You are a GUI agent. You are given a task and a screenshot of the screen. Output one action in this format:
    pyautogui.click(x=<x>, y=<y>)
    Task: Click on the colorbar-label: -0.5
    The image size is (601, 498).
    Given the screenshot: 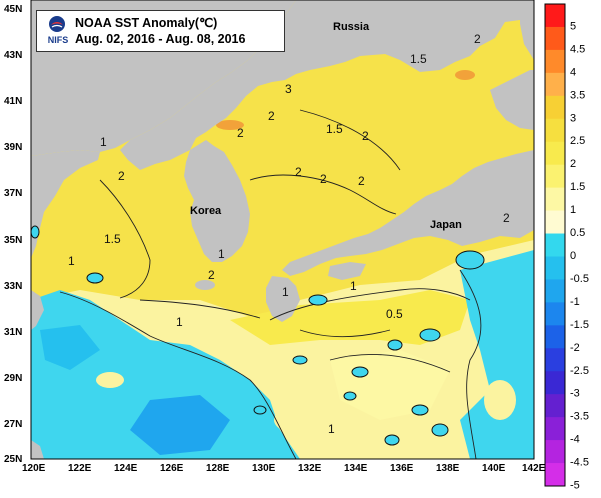 What is the action you would take?
    pyautogui.click(x=579, y=279)
    